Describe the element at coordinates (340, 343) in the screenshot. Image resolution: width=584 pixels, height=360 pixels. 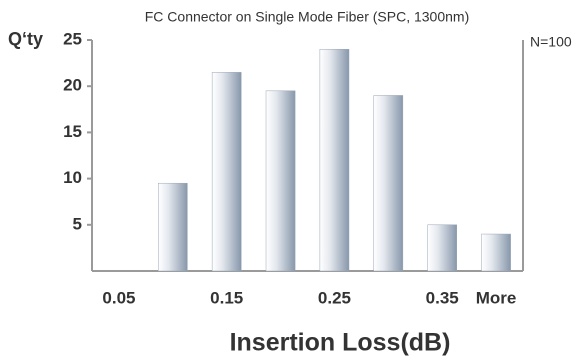
I see `x-axis-title: Insertion Loss(dB)` at that location.